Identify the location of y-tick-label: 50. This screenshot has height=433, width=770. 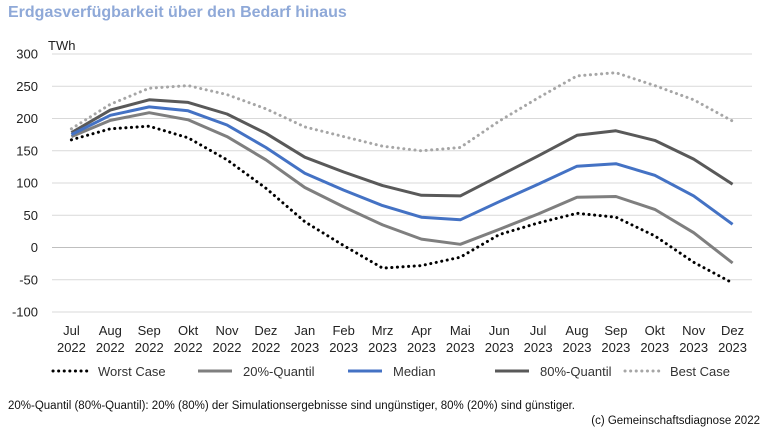
(31, 215).